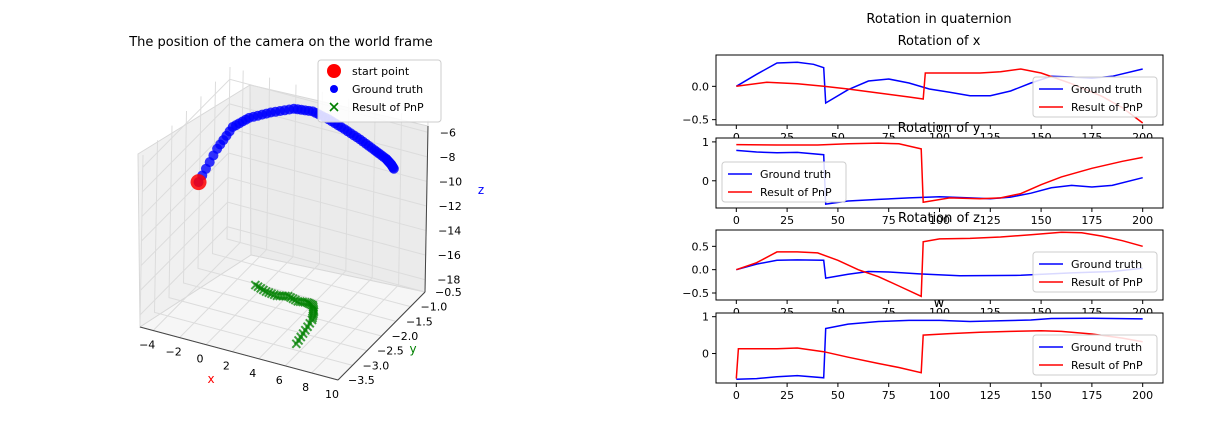  Describe the element at coordinates (448, 132) in the screenshot. I see `z-tick-label: −6` at that location.